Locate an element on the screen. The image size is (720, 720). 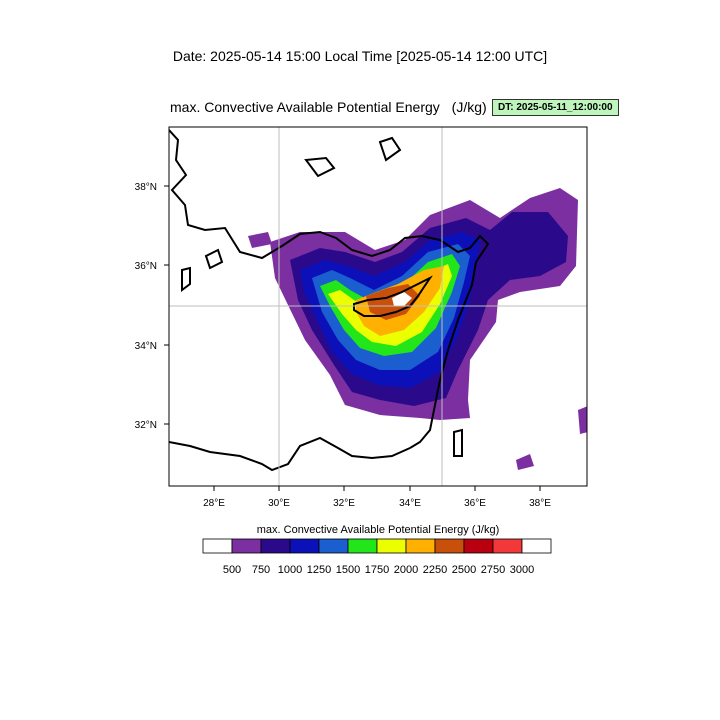
colorbar-level-label: 1750 is located at coordinates (377, 570).